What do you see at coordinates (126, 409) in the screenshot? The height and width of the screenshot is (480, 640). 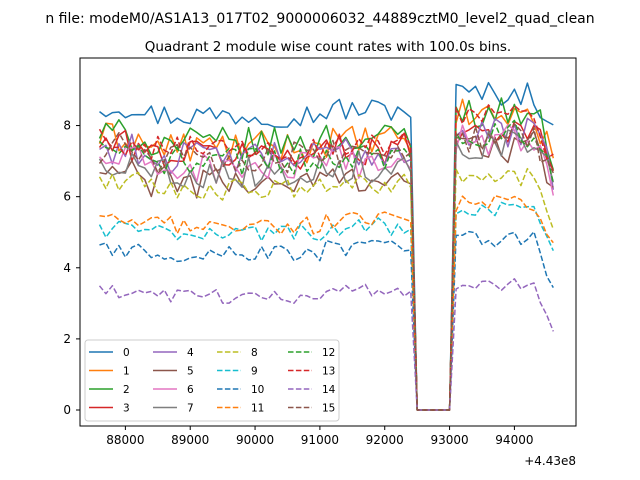 I see `legend-label: 3` at bounding box center [126, 409].